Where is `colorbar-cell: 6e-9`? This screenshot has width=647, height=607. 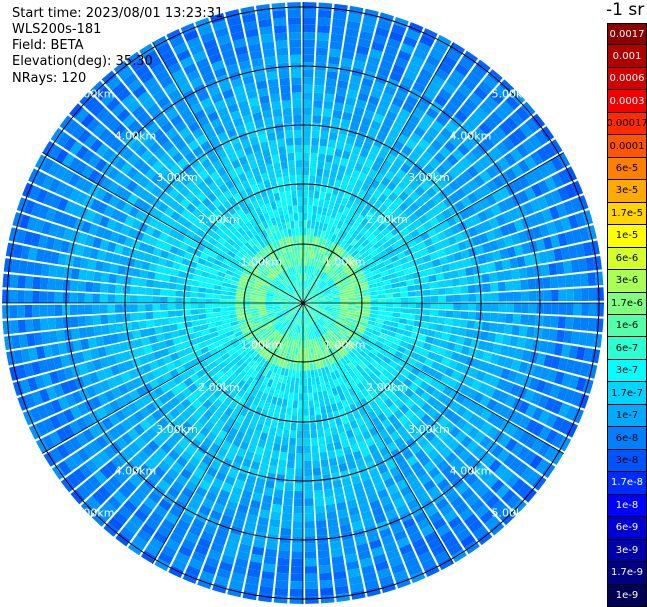 colorbar-cell: 6e-9 is located at coordinates (627, 528).